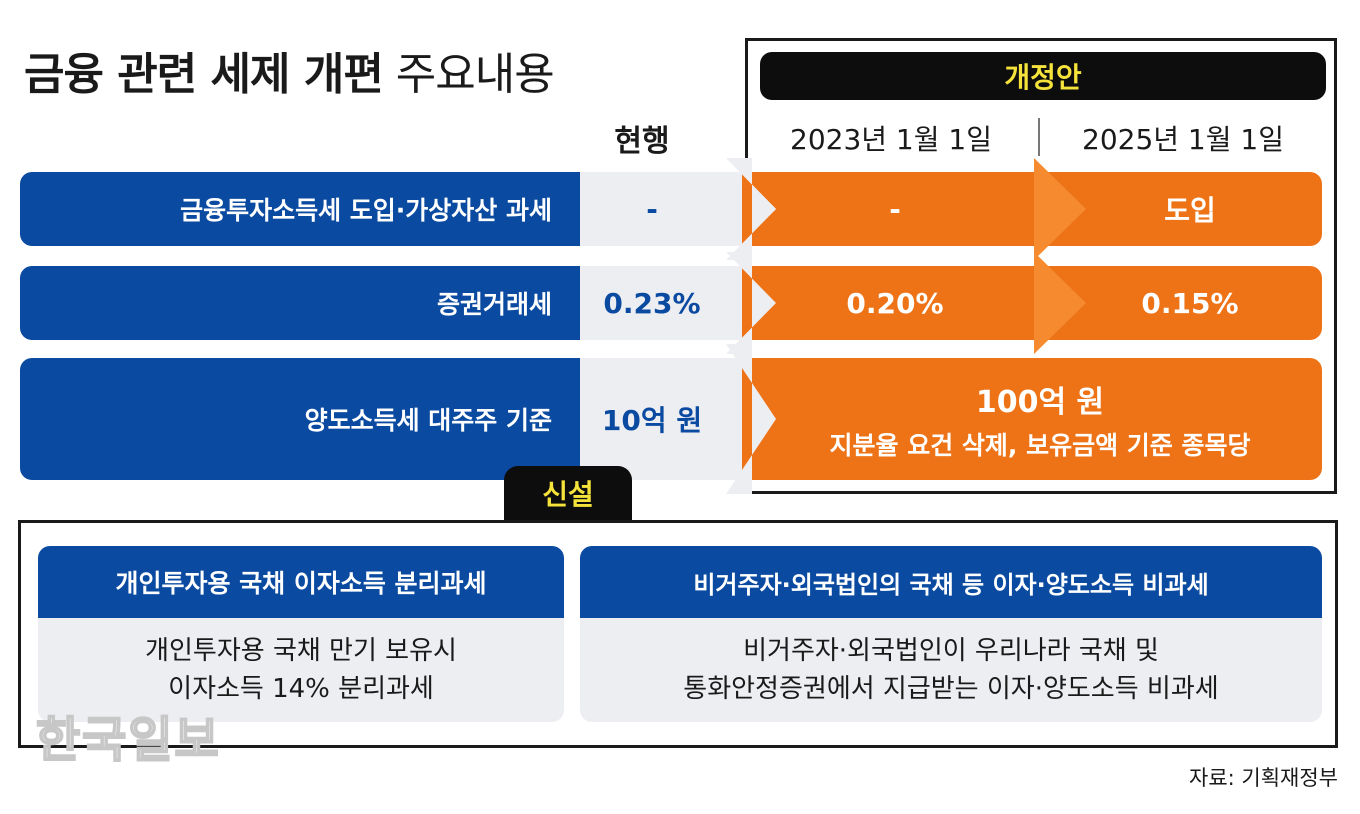 Image resolution: width=1360 pixels, height=814 pixels. Describe the element at coordinates (951, 651) in the screenshot. I see `card2-line1: 비거주자·외국법인이 우리나라 국채 및` at that location.